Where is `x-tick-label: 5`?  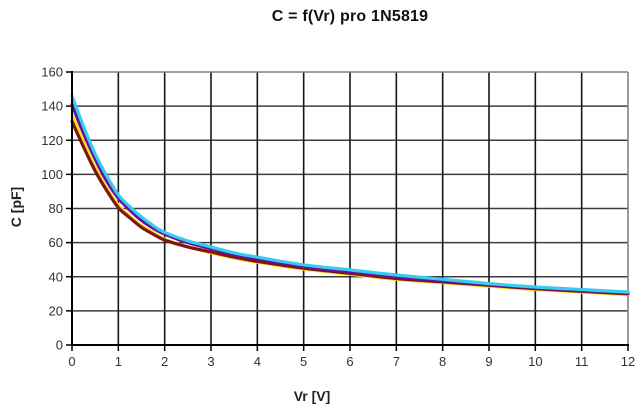
x-tick-label: 5 is located at coordinates (303, 361).